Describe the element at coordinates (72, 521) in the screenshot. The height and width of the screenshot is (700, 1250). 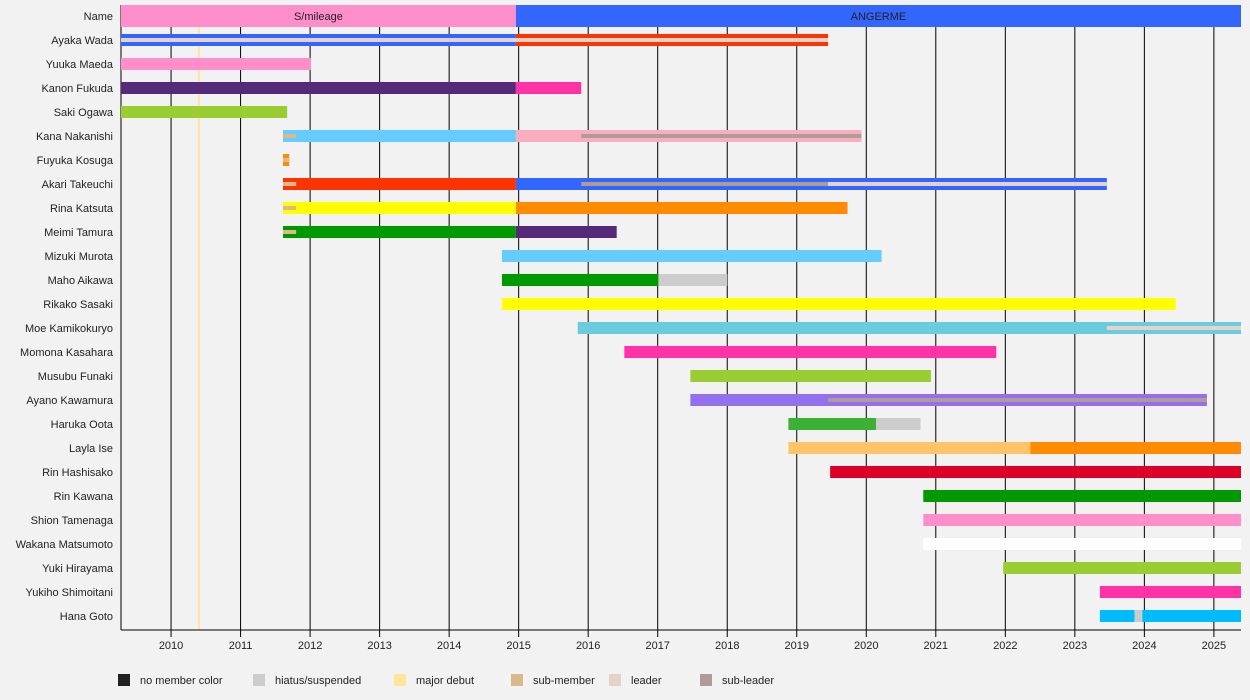
I see `row-label: Shion Tamenaga` at that location.